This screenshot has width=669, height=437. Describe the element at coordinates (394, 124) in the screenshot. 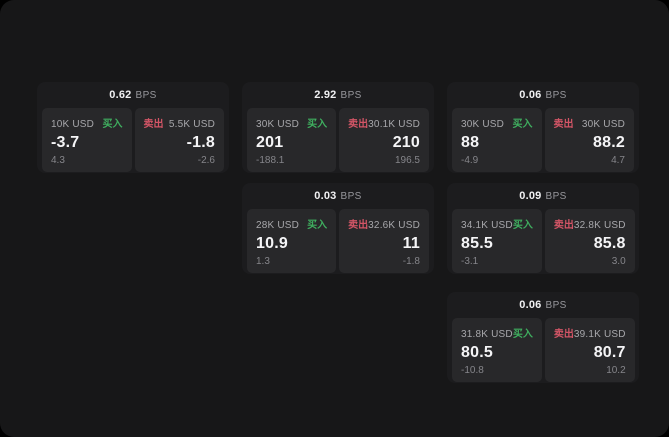

I see `sell-amount: 30.1K USD` at that location.